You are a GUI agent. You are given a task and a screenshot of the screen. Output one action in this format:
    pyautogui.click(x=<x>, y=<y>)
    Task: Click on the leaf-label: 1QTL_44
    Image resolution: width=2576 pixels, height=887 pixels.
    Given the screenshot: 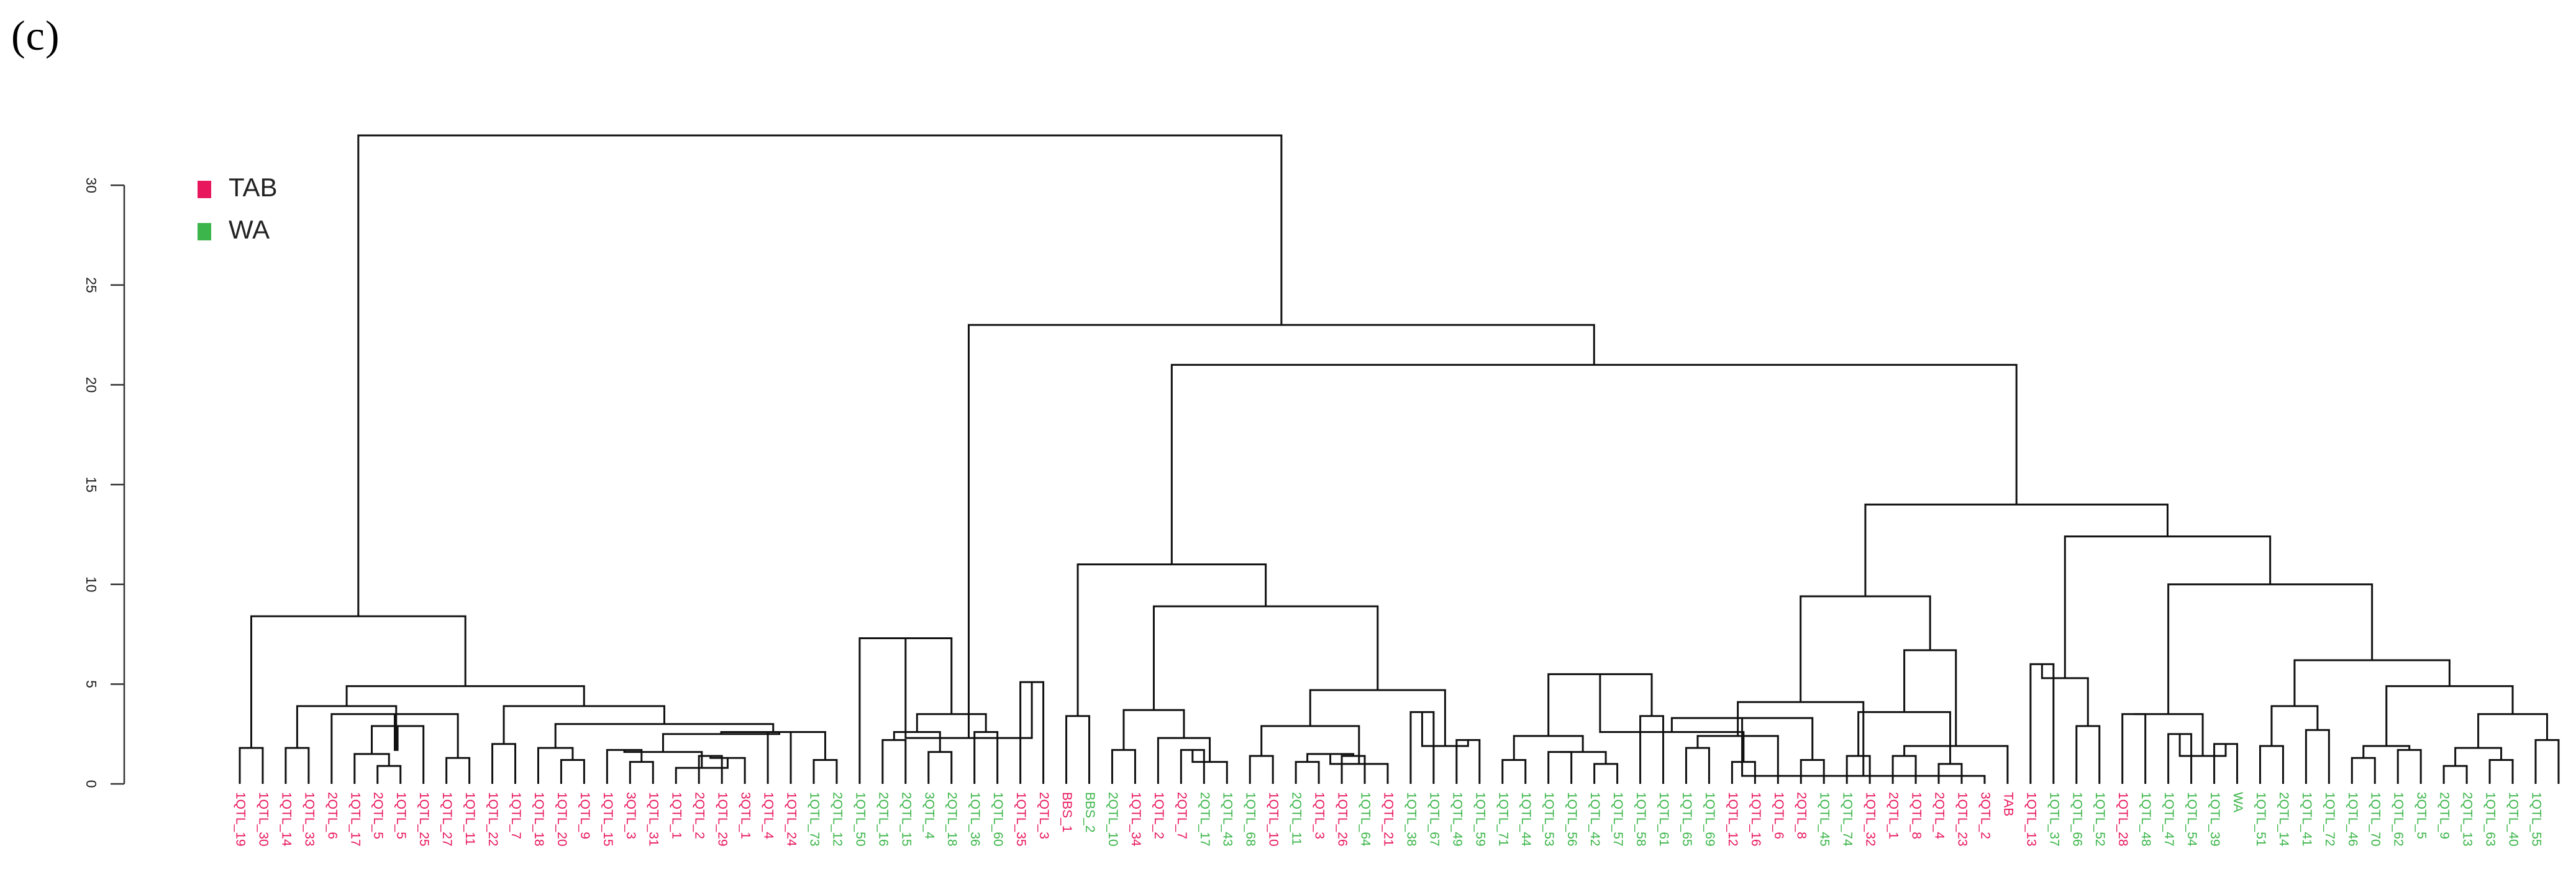 What is the action you would take?
    pyautogui.click(x=1526, y=819)
    